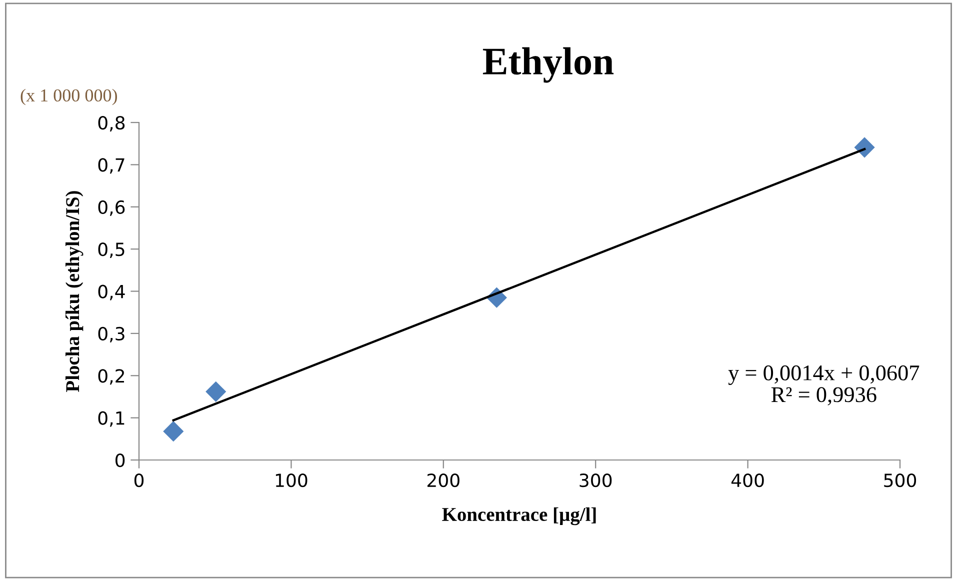 This screenshot has height=581, width=957. What do you see at coordinates (111, 124) in the screenshot?
I see `y-tick-label: 0,8` at bounding box center [111, 124].